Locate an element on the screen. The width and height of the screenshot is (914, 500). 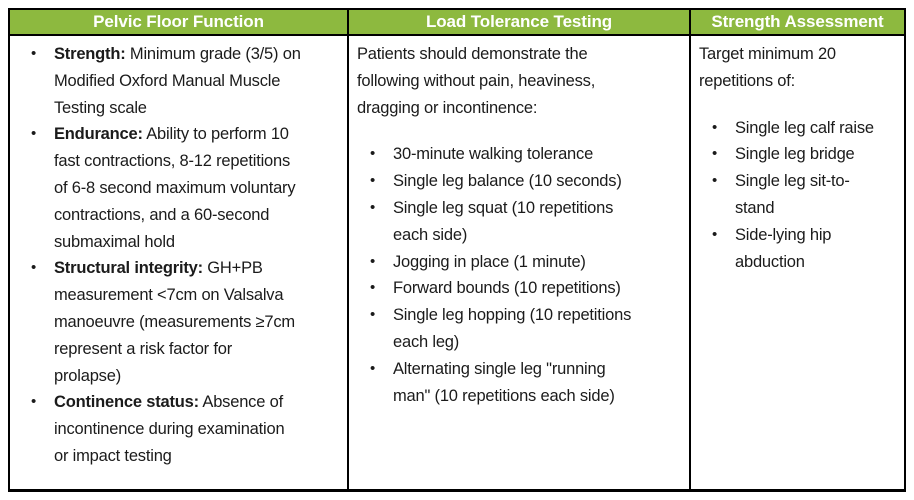
list-item: • Single leg balance (10 seconds) is located at coordinates (521, 181).